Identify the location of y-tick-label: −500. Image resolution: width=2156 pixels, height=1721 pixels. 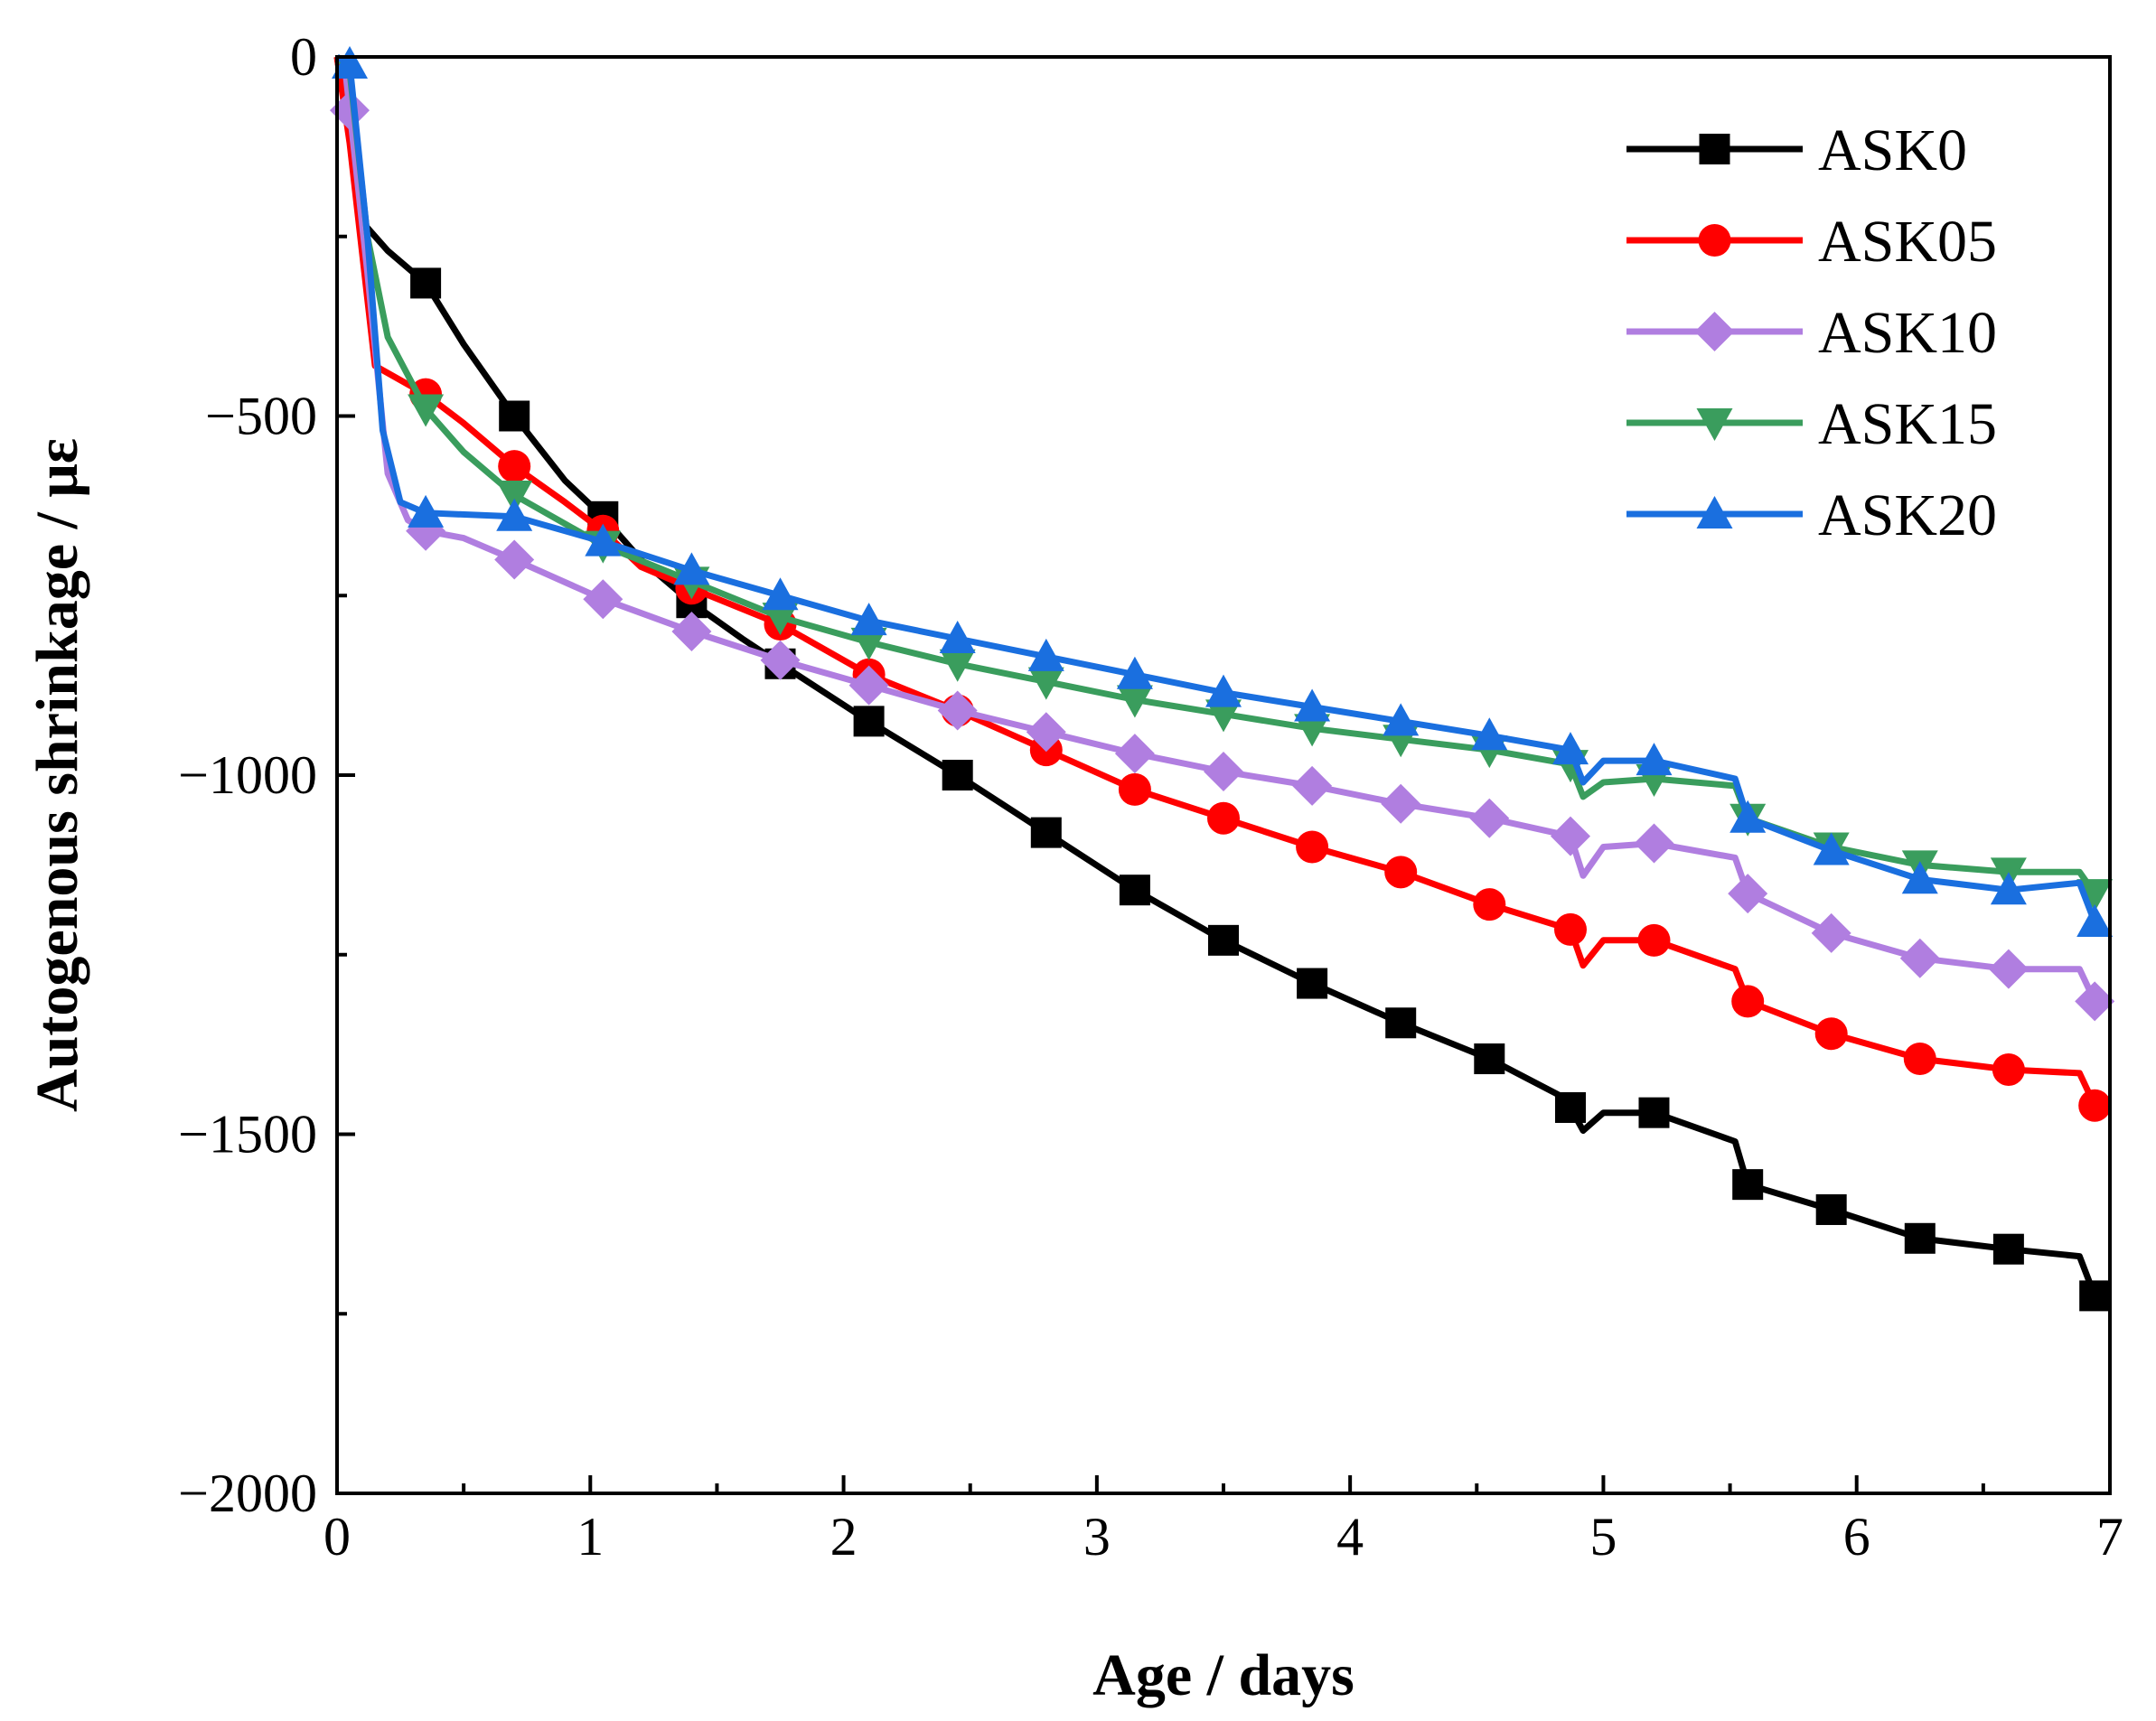
(261, 416).